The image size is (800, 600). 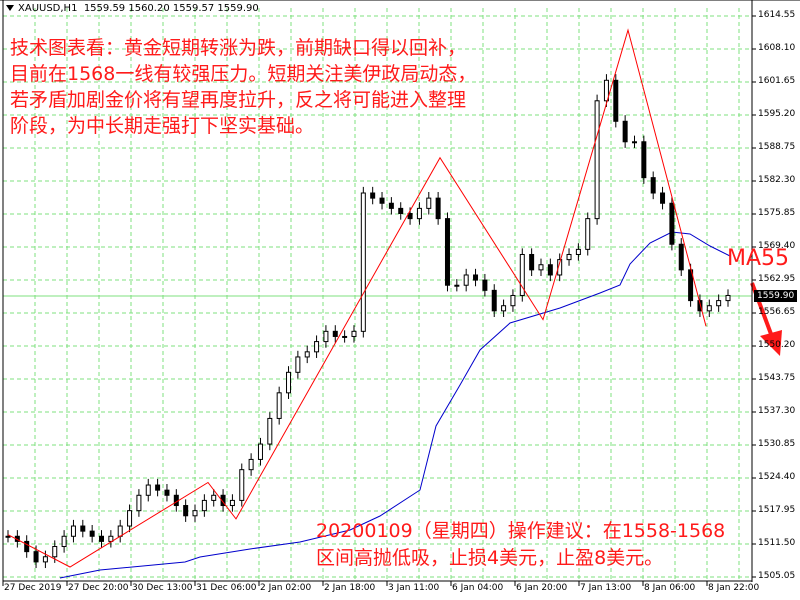 I want to click on price-tick-label: 1569.40, so click(x=777, y=246).